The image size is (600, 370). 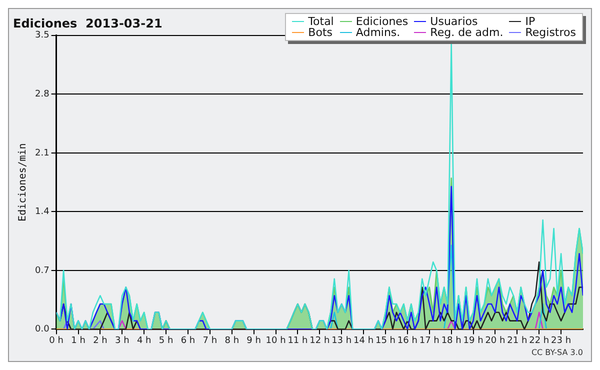 What do you see at coordinates (539, 341) in the screenshot?
I see `x-tick-label: 22 h` at bounding box center [539, 341].